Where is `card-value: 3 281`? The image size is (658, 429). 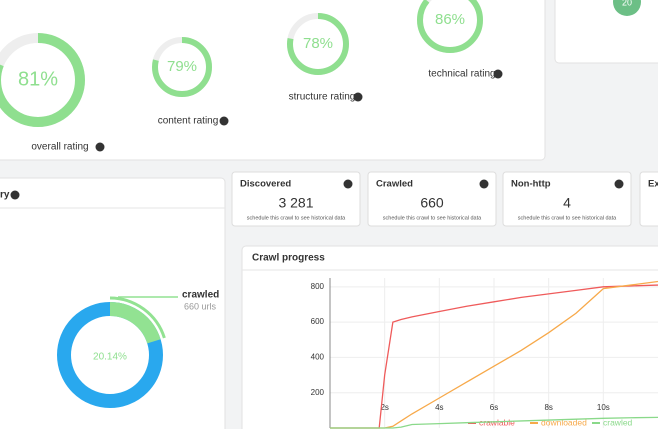 card-value: 3 281 is located at coordinates (295, 203).